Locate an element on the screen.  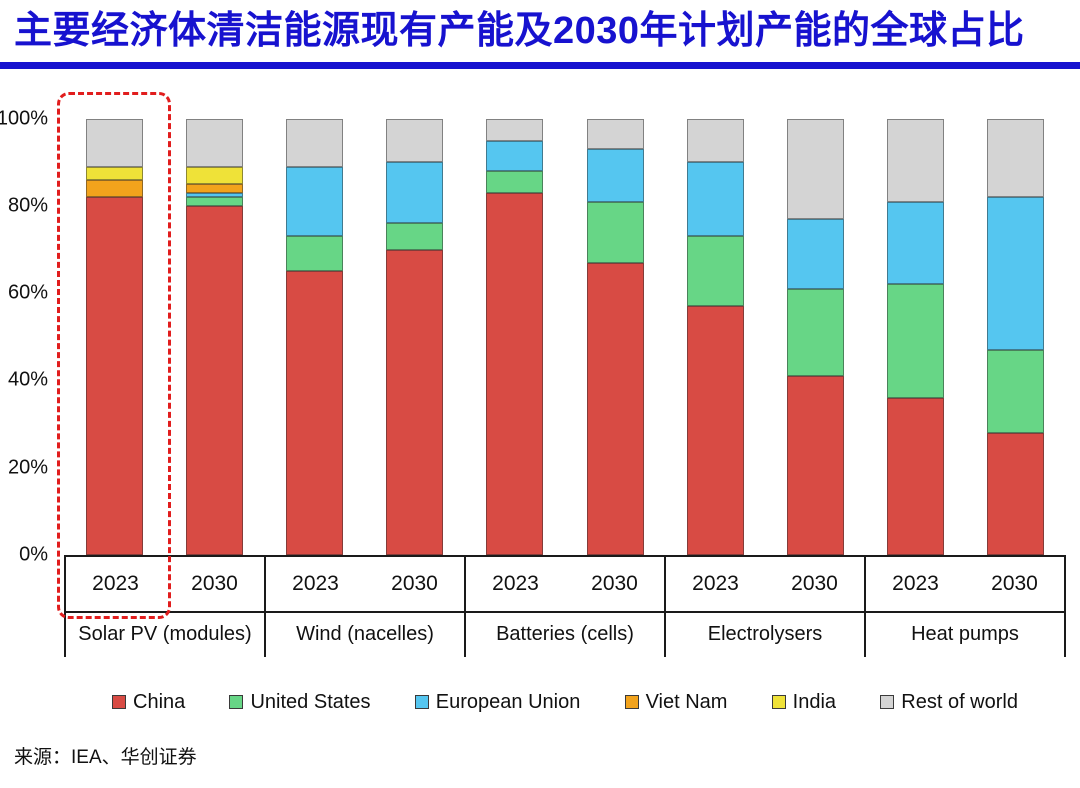
category-label-wind-nacelles: Wind (nacelles) is located at coordinates (366, 634).